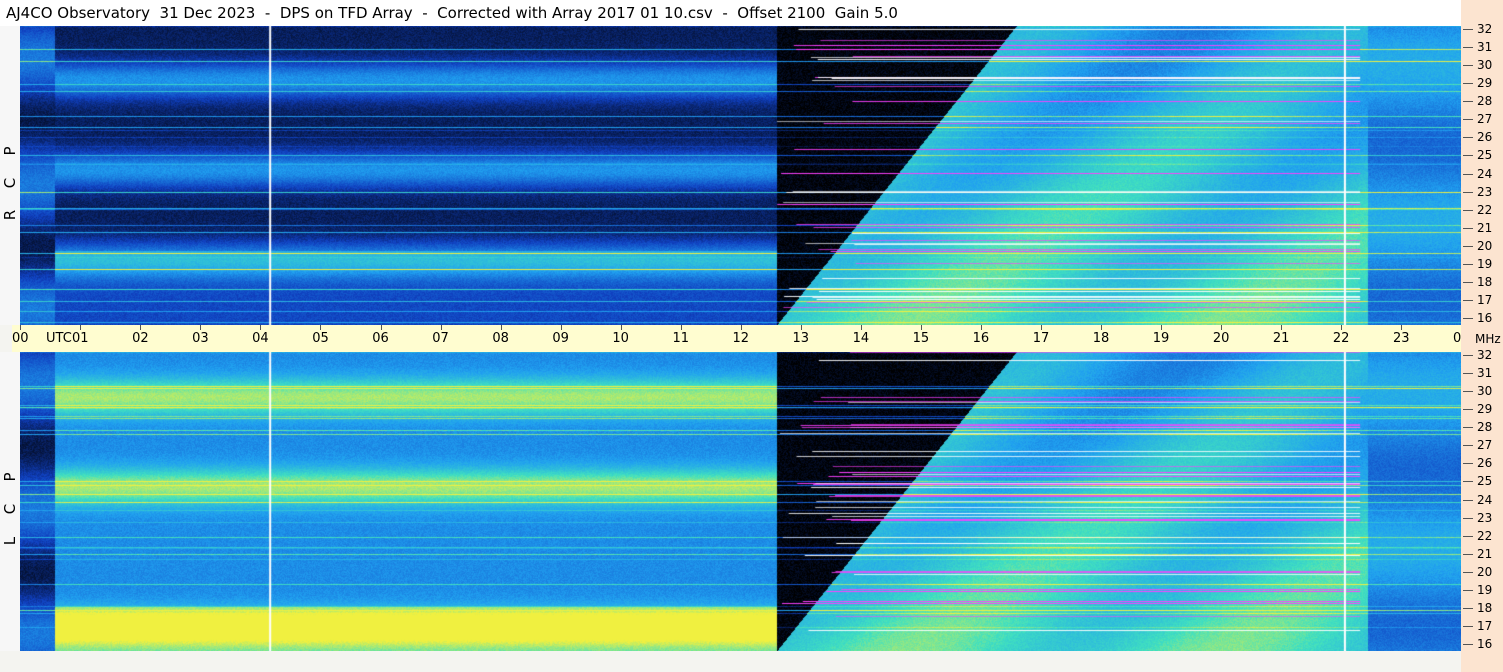  What do you see at coordinates (320, 335) in the screenshot?
I see `time-tick: 05` at bounding box center [320, 335].